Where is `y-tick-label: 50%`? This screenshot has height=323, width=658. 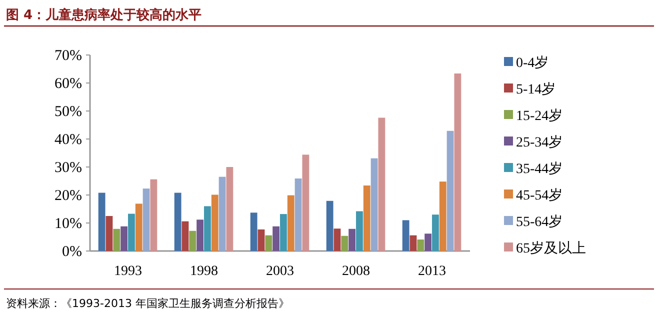 y-tick-label: 50% is located at coordinates (68, 112).